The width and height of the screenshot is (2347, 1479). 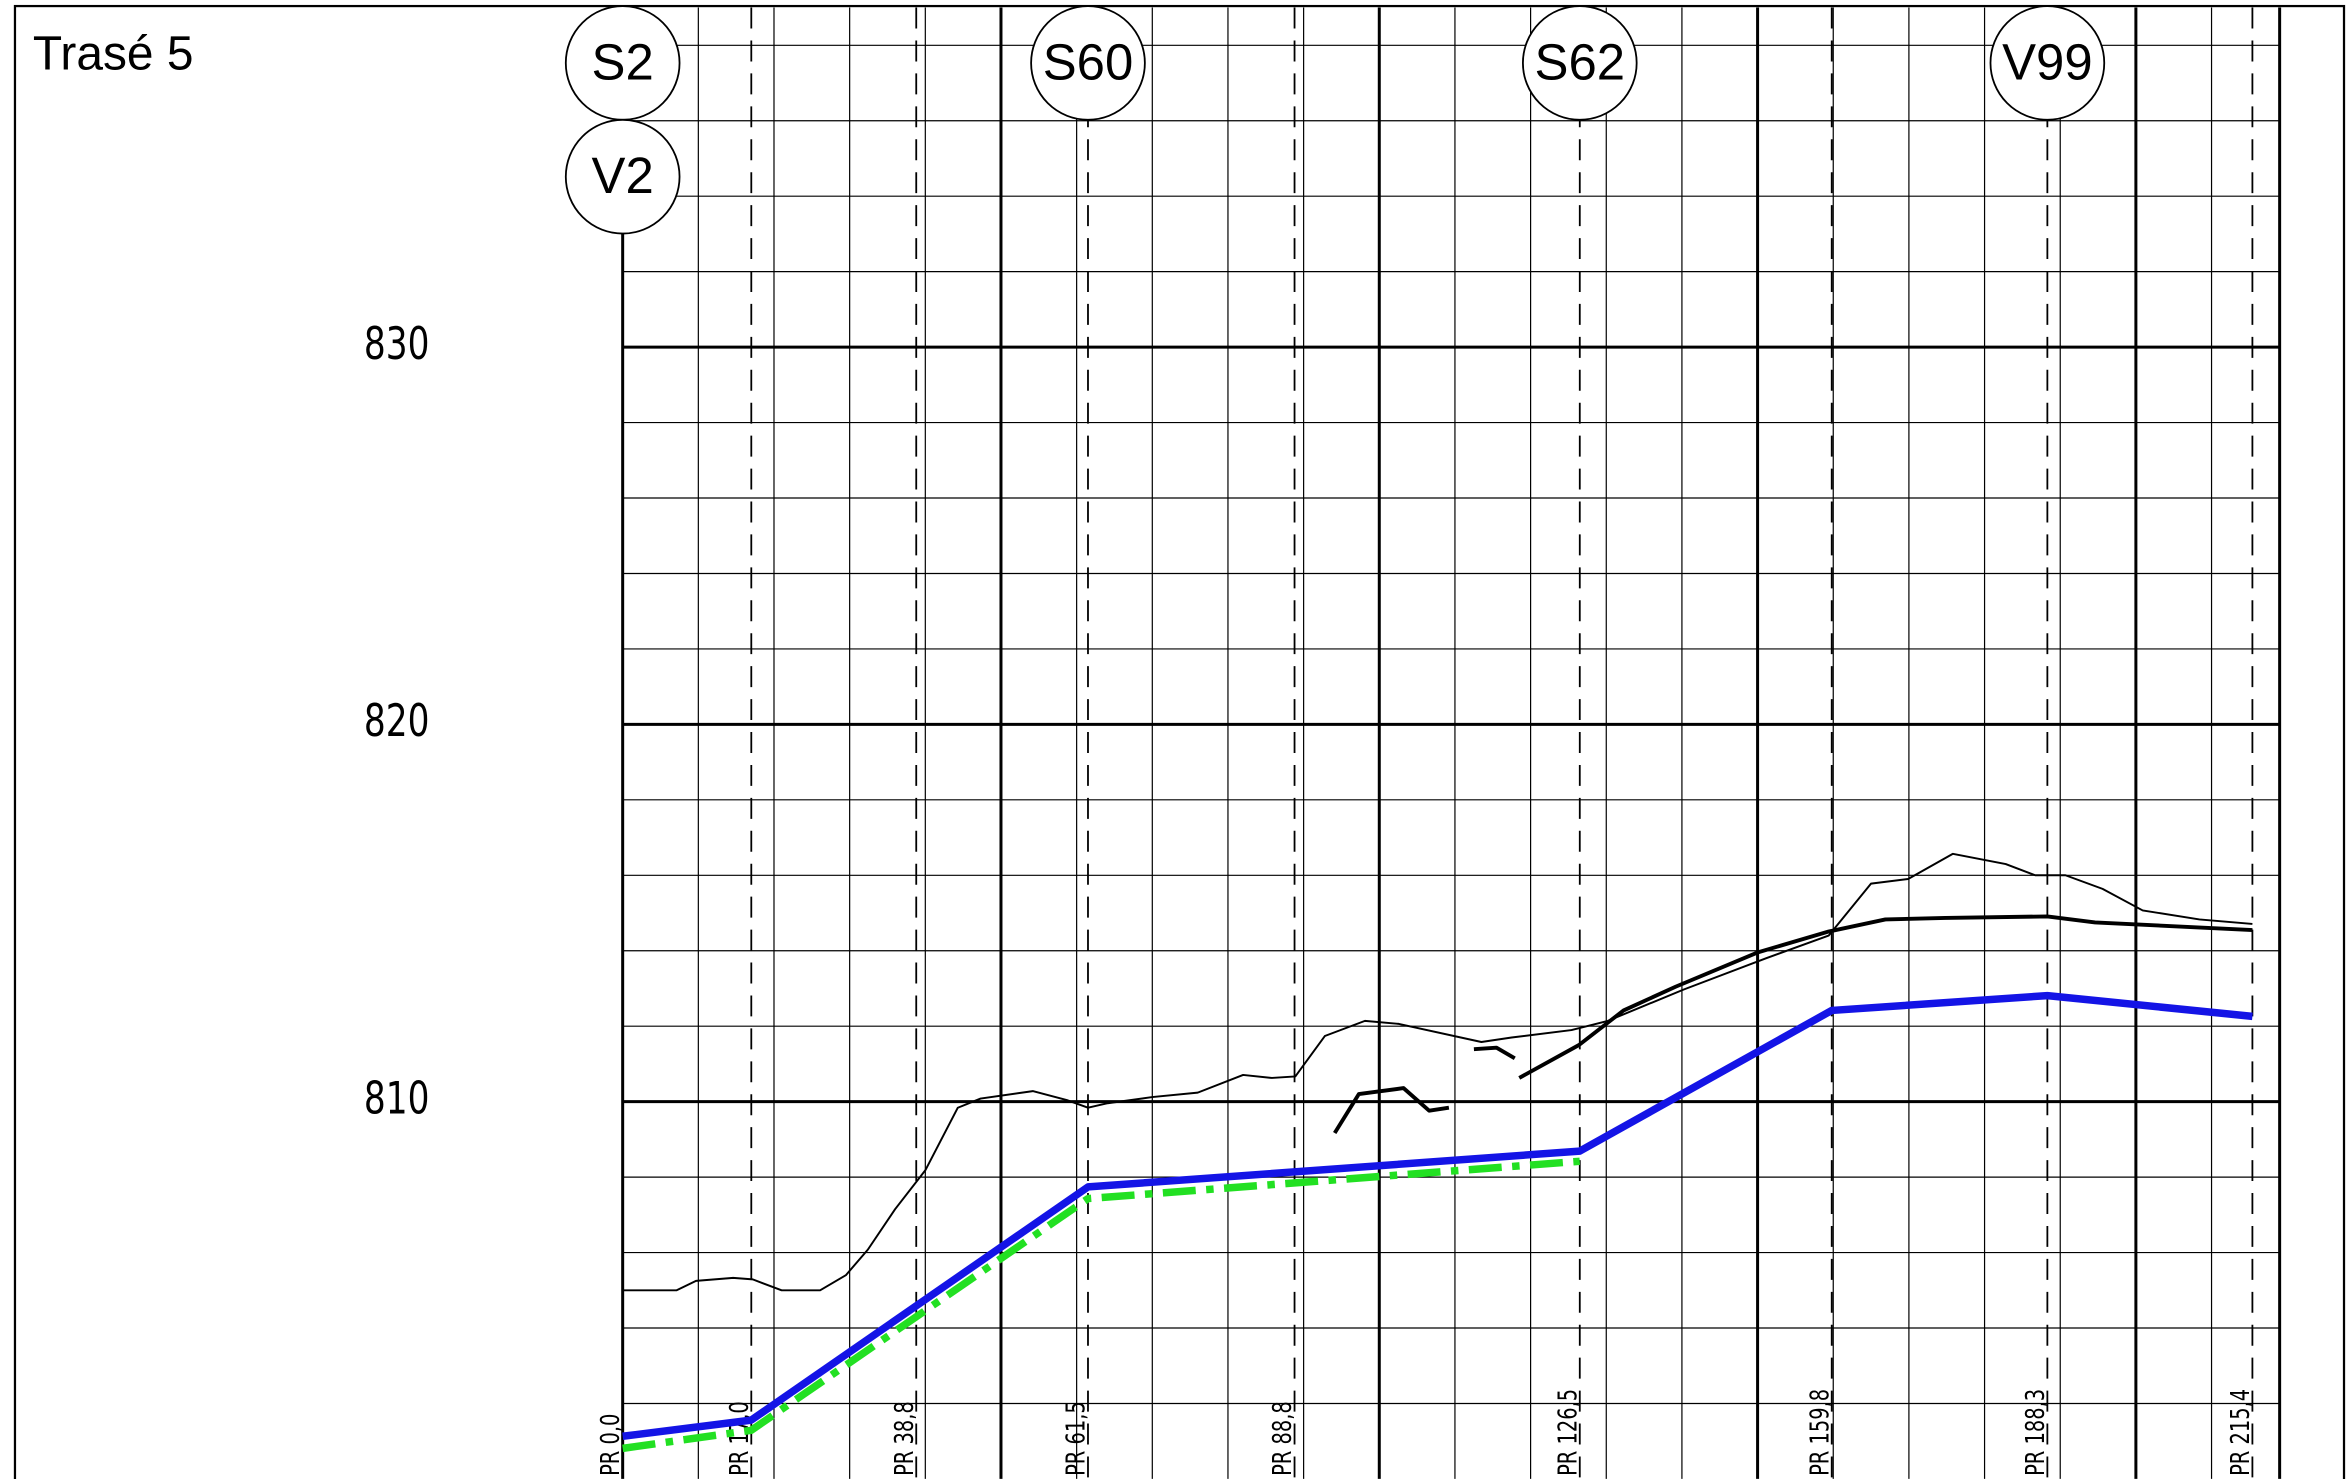 What do you see at coordinates (739, 1438) in the screenshot?
I see `station-label: PR 17,0` at bounding box center [739, 1438].